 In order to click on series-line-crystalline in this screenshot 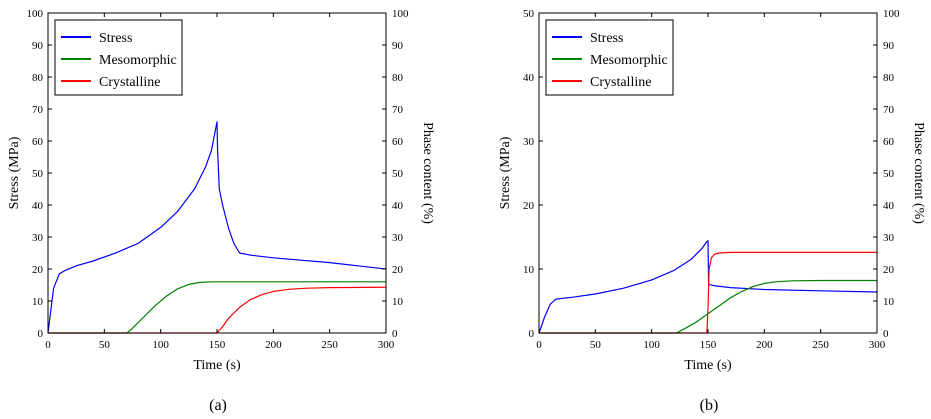, I will do `click(217, 310)`.